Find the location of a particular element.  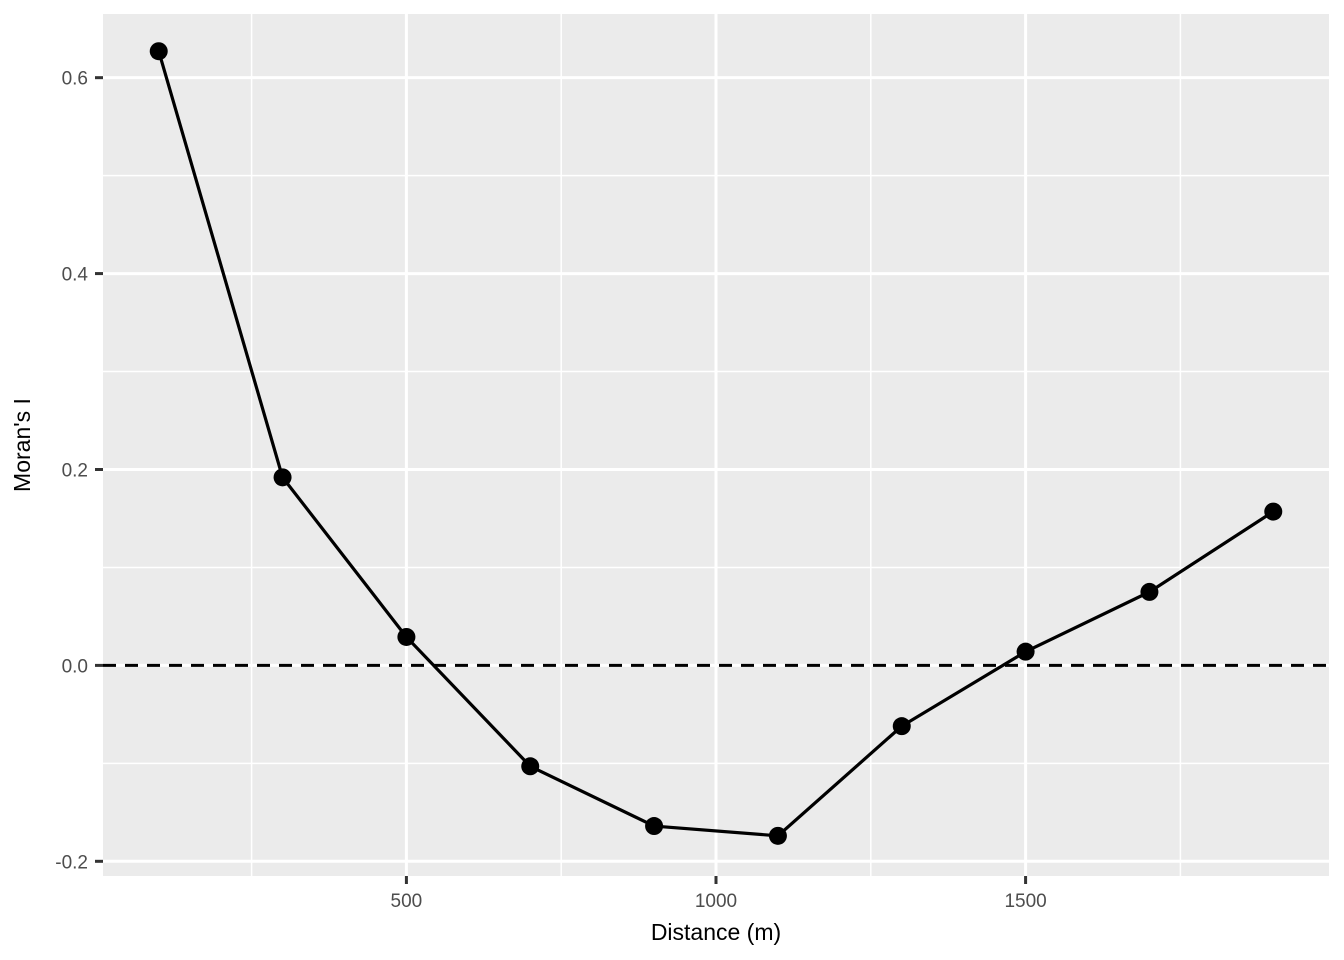

x-axis-title: Distance (m) is located at coordinates (716, 932).